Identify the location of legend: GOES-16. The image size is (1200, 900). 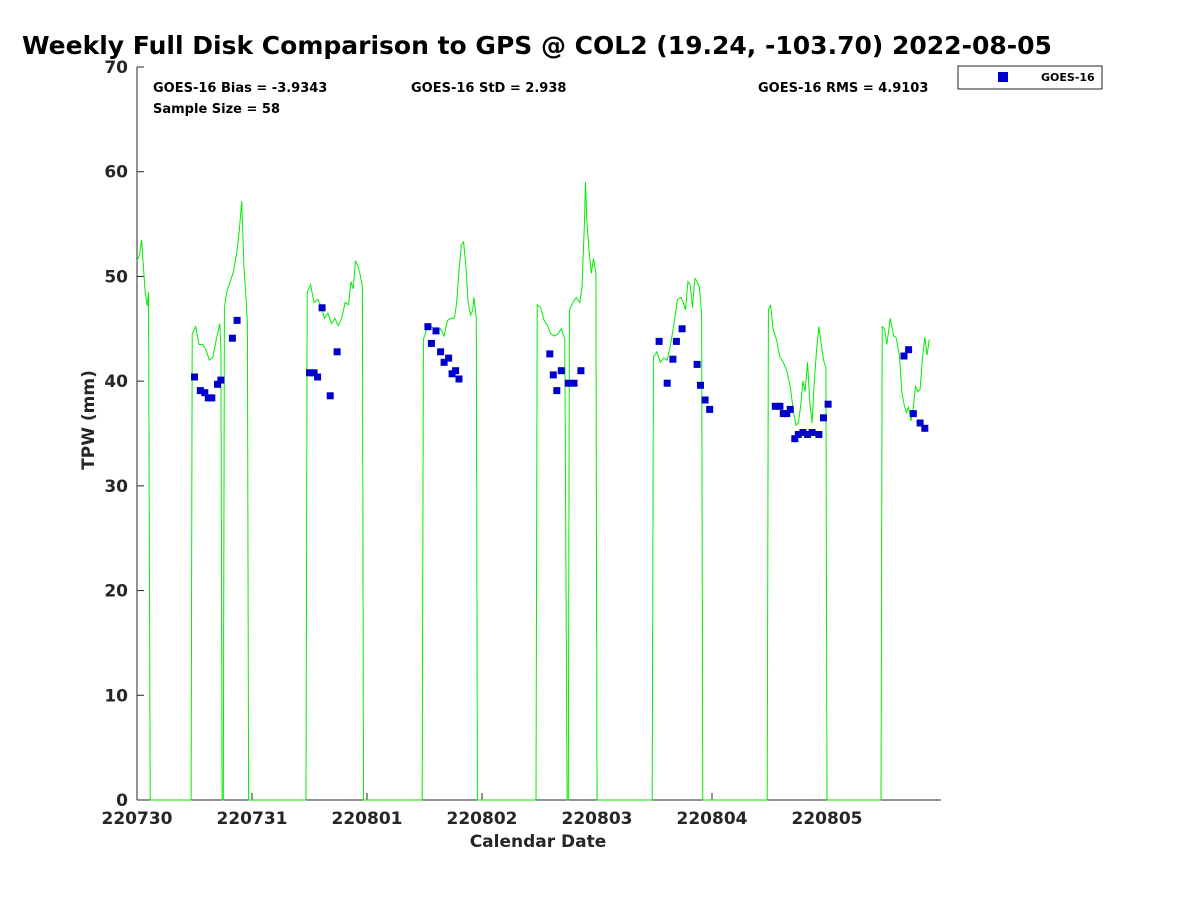
(1030, 77).